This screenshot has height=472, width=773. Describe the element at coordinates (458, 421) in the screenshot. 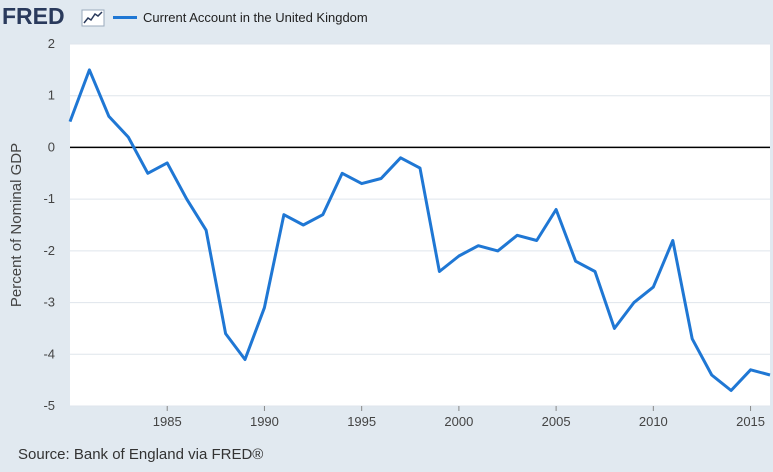

I see `x-tick-label: 2000` at that location.